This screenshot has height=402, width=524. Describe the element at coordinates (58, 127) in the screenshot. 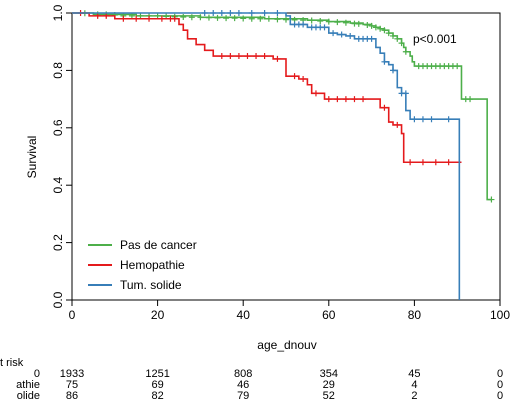

I see `y-tick-label: 0.6` at that location.